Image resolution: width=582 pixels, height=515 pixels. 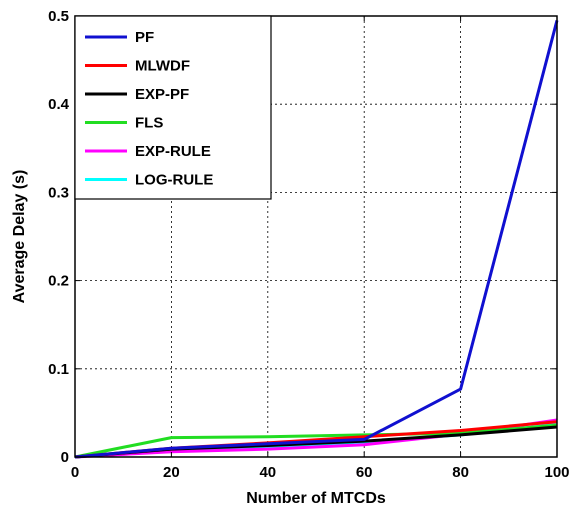 What do you see at coordinates (364, 472) in the screenshot?
I see `x-tick-label: 60` at bounding box center [364, 472].